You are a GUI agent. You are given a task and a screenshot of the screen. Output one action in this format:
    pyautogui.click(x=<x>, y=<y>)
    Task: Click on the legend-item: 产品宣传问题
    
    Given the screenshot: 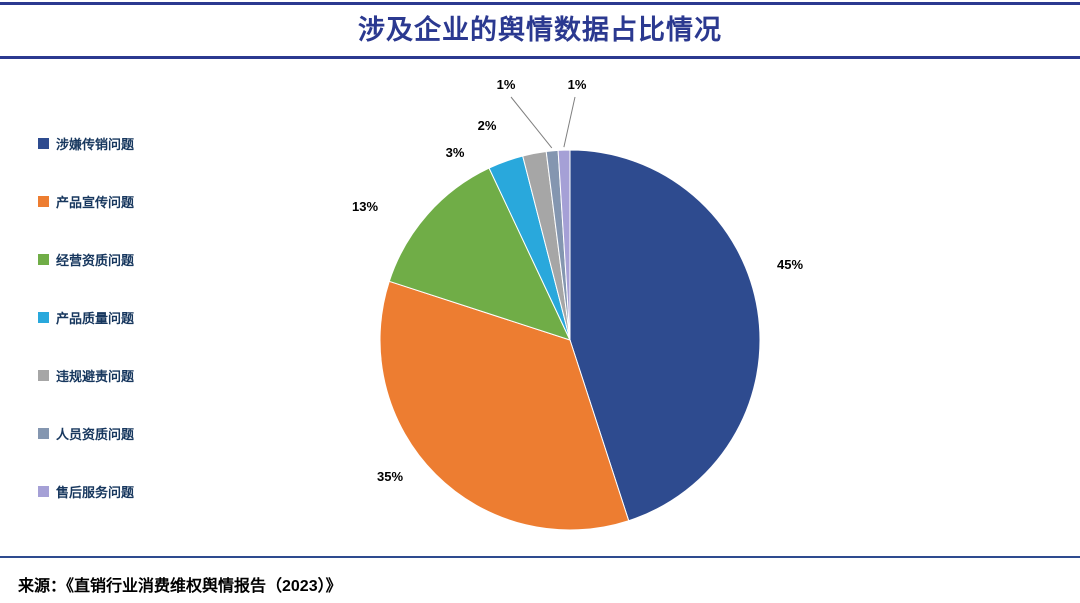 What is the action you would take?
    pyautogui.click(x=86, y=201)
    